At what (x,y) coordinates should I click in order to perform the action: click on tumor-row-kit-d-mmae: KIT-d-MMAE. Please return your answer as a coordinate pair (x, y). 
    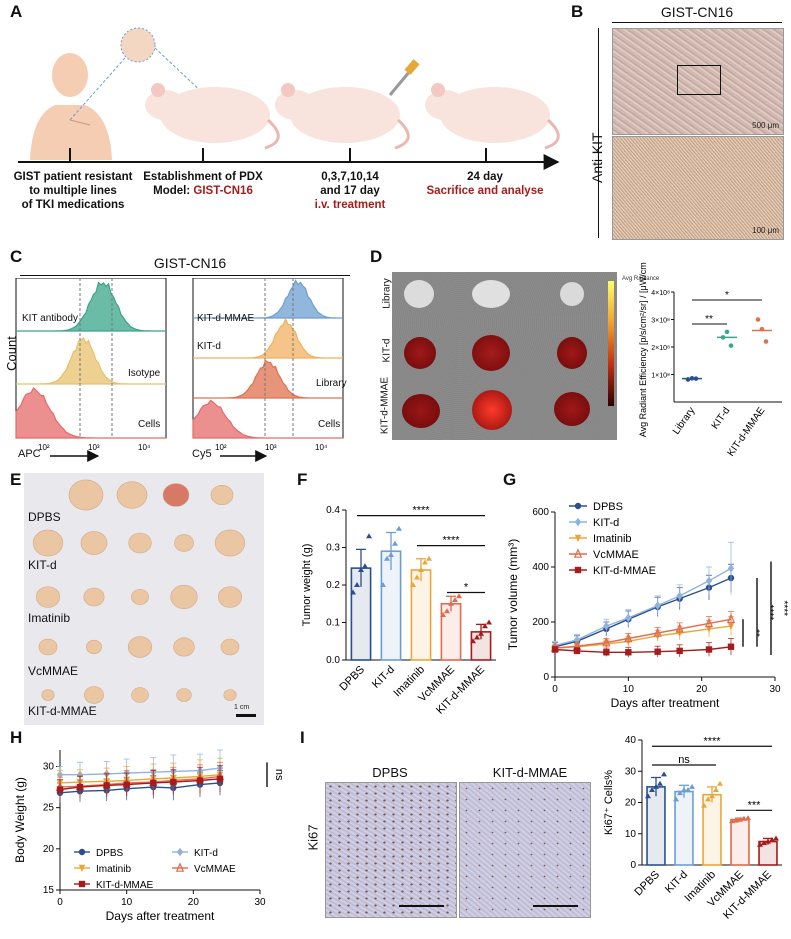
    Looking at the image, I should click on (62, 711).